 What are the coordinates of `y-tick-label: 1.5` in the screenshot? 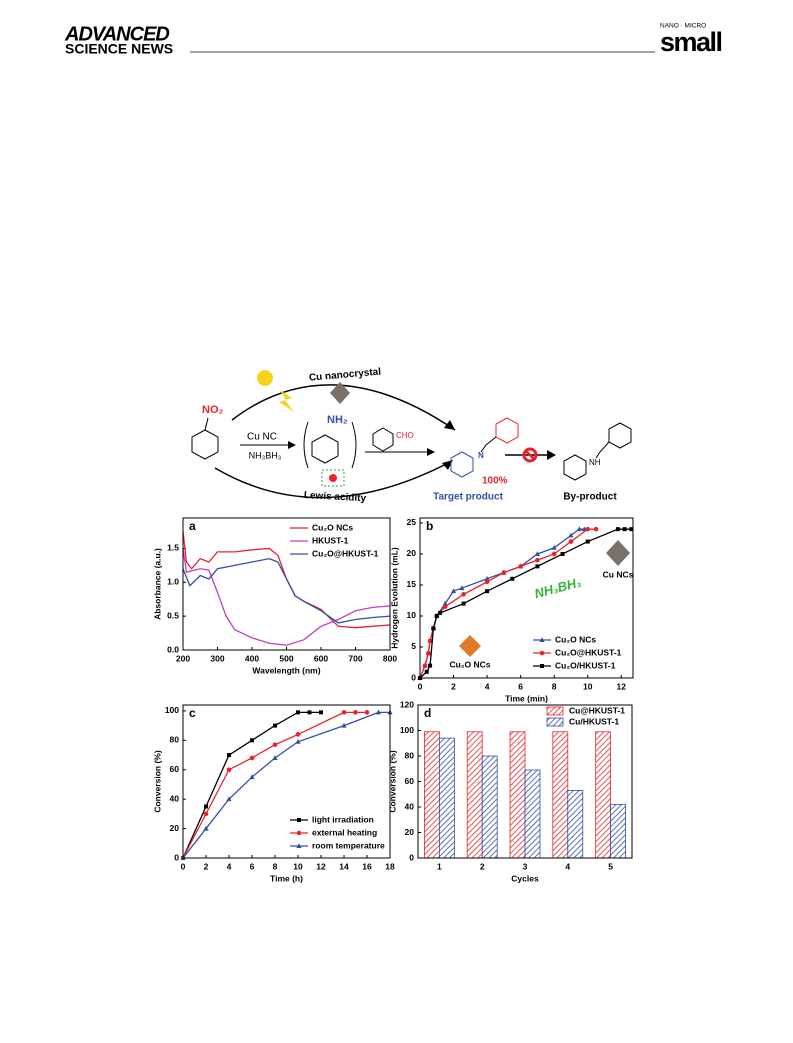 It's located at (173, 548).